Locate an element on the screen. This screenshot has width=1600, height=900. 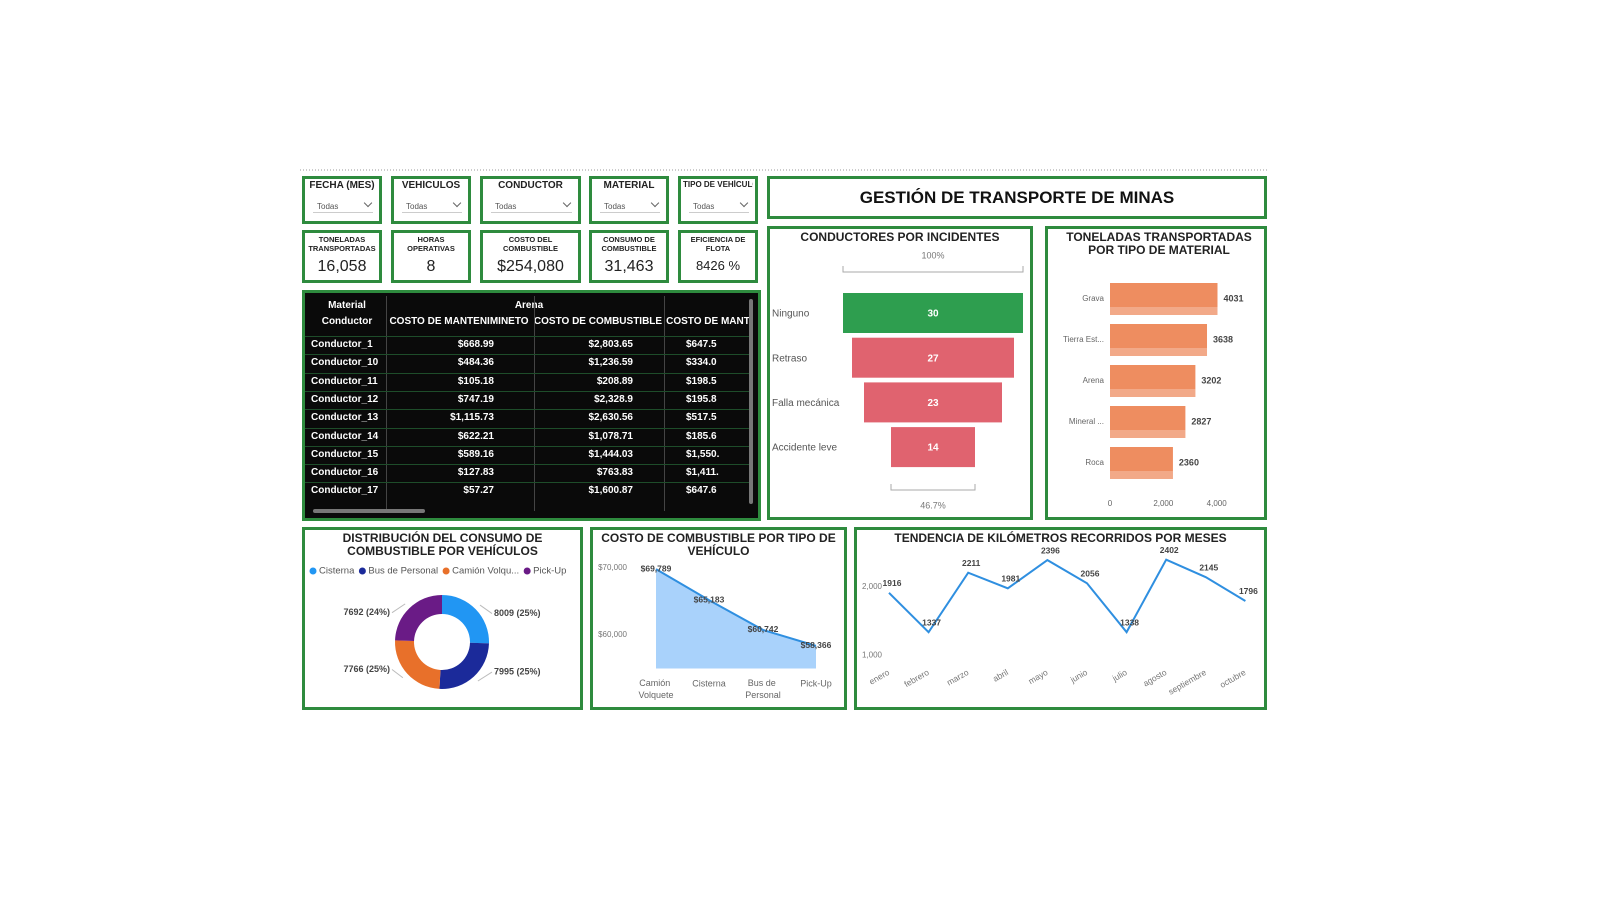
table-cell: $198.5 is located at coordinates (701, 381).